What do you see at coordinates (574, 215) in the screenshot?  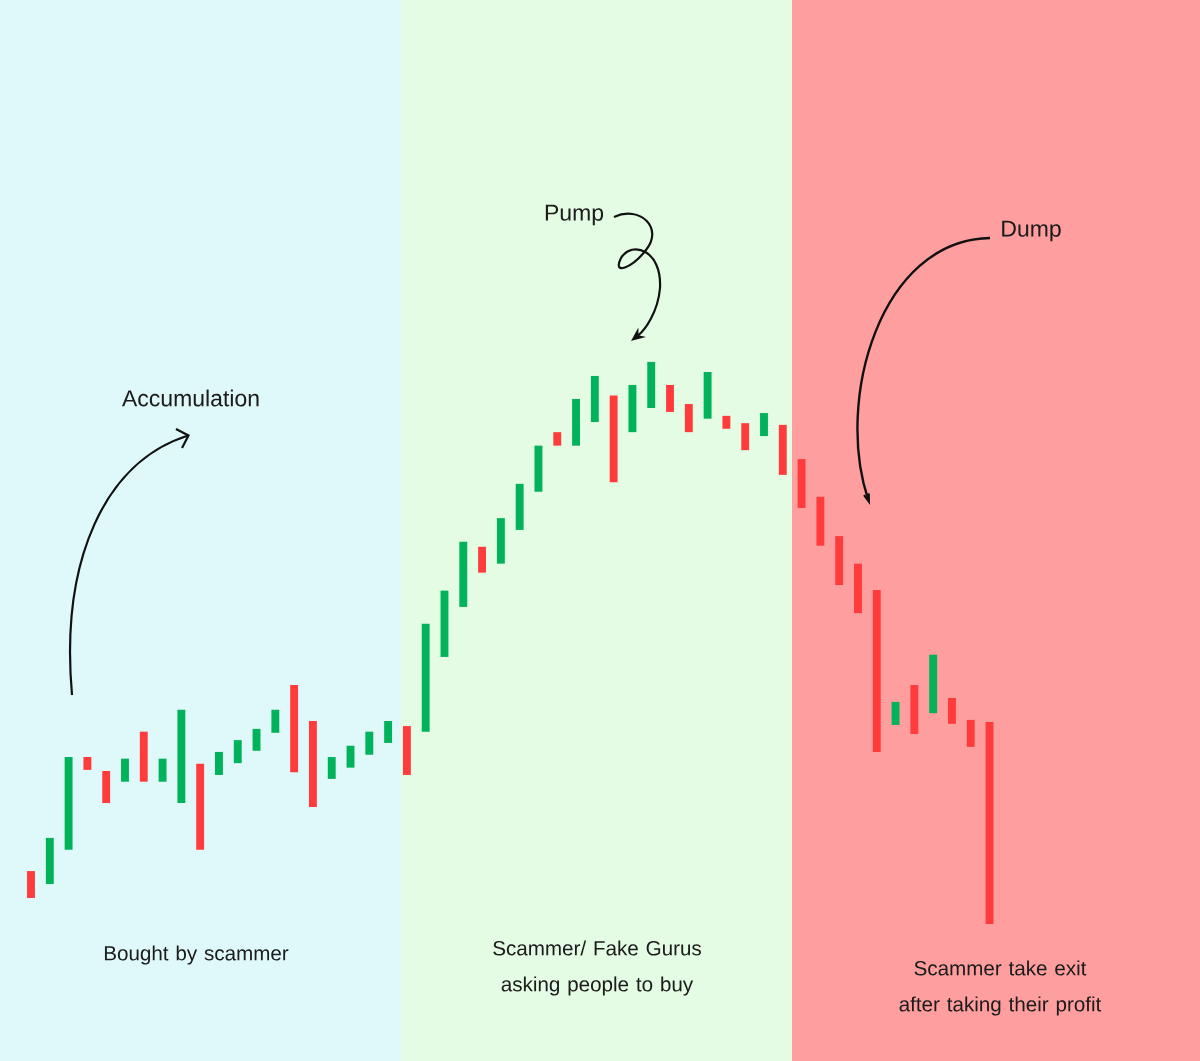 I see `text: Pump` at bounding box center [574, 215].